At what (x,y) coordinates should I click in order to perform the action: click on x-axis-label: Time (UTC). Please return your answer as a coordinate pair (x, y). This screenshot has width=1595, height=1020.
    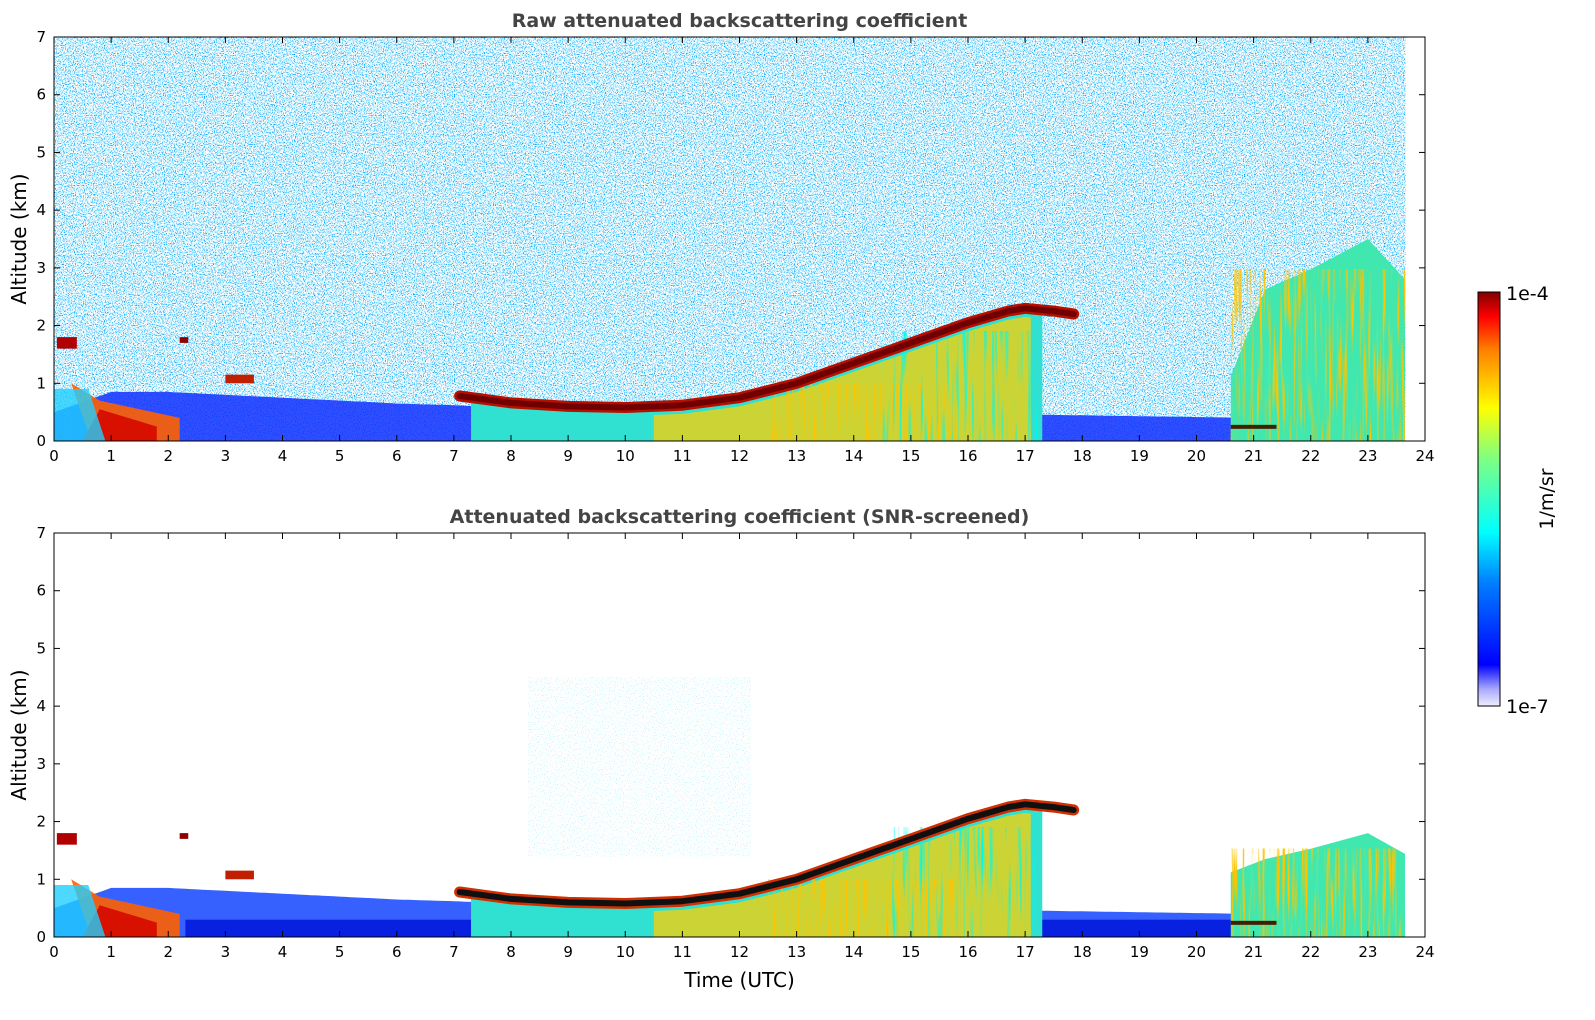
    Looking at the image, I should click on (739, 980).